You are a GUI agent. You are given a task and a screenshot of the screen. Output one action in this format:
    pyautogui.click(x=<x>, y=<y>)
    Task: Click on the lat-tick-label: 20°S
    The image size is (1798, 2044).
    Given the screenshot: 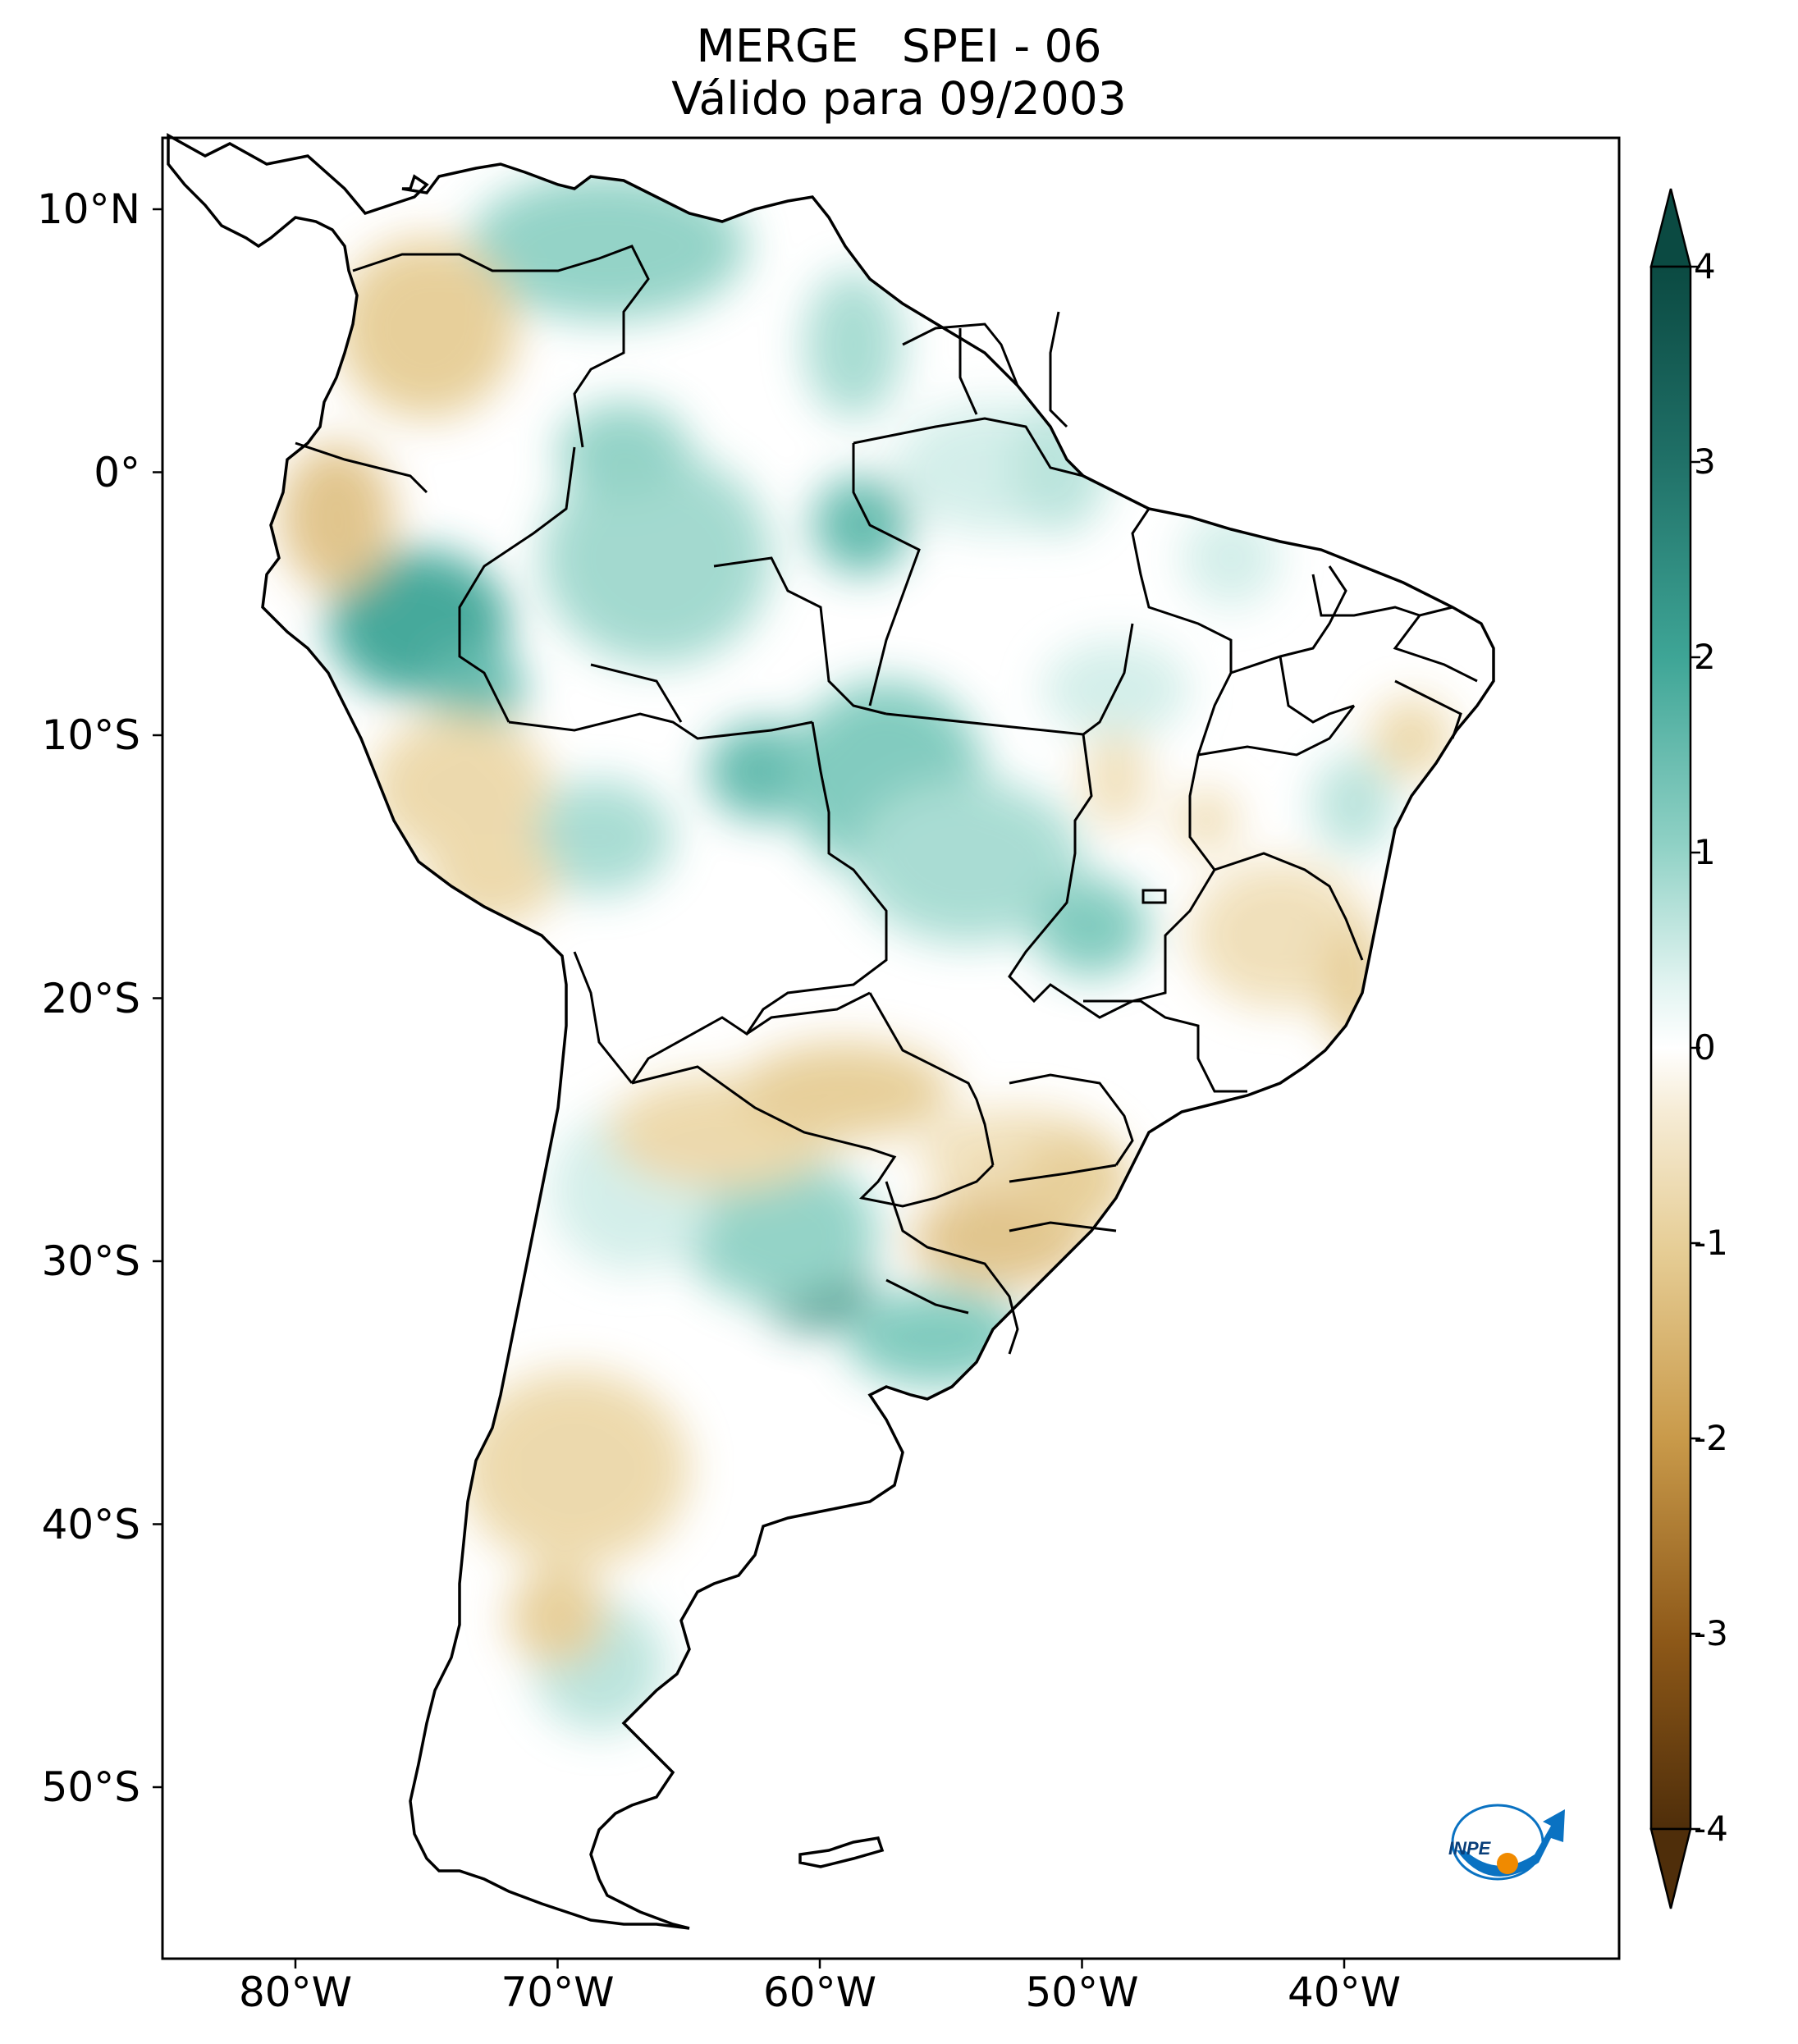 What is the action you would take?
    pyautogui.click(x=90, y=998)
    